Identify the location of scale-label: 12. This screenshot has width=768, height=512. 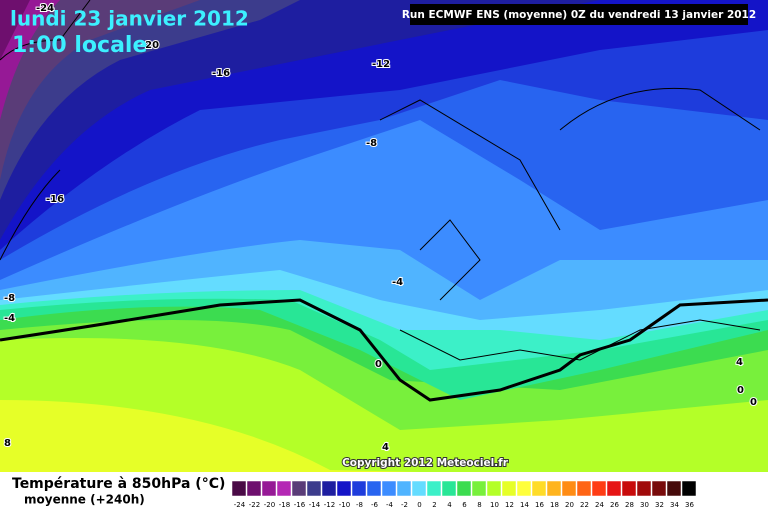
(509, 505).